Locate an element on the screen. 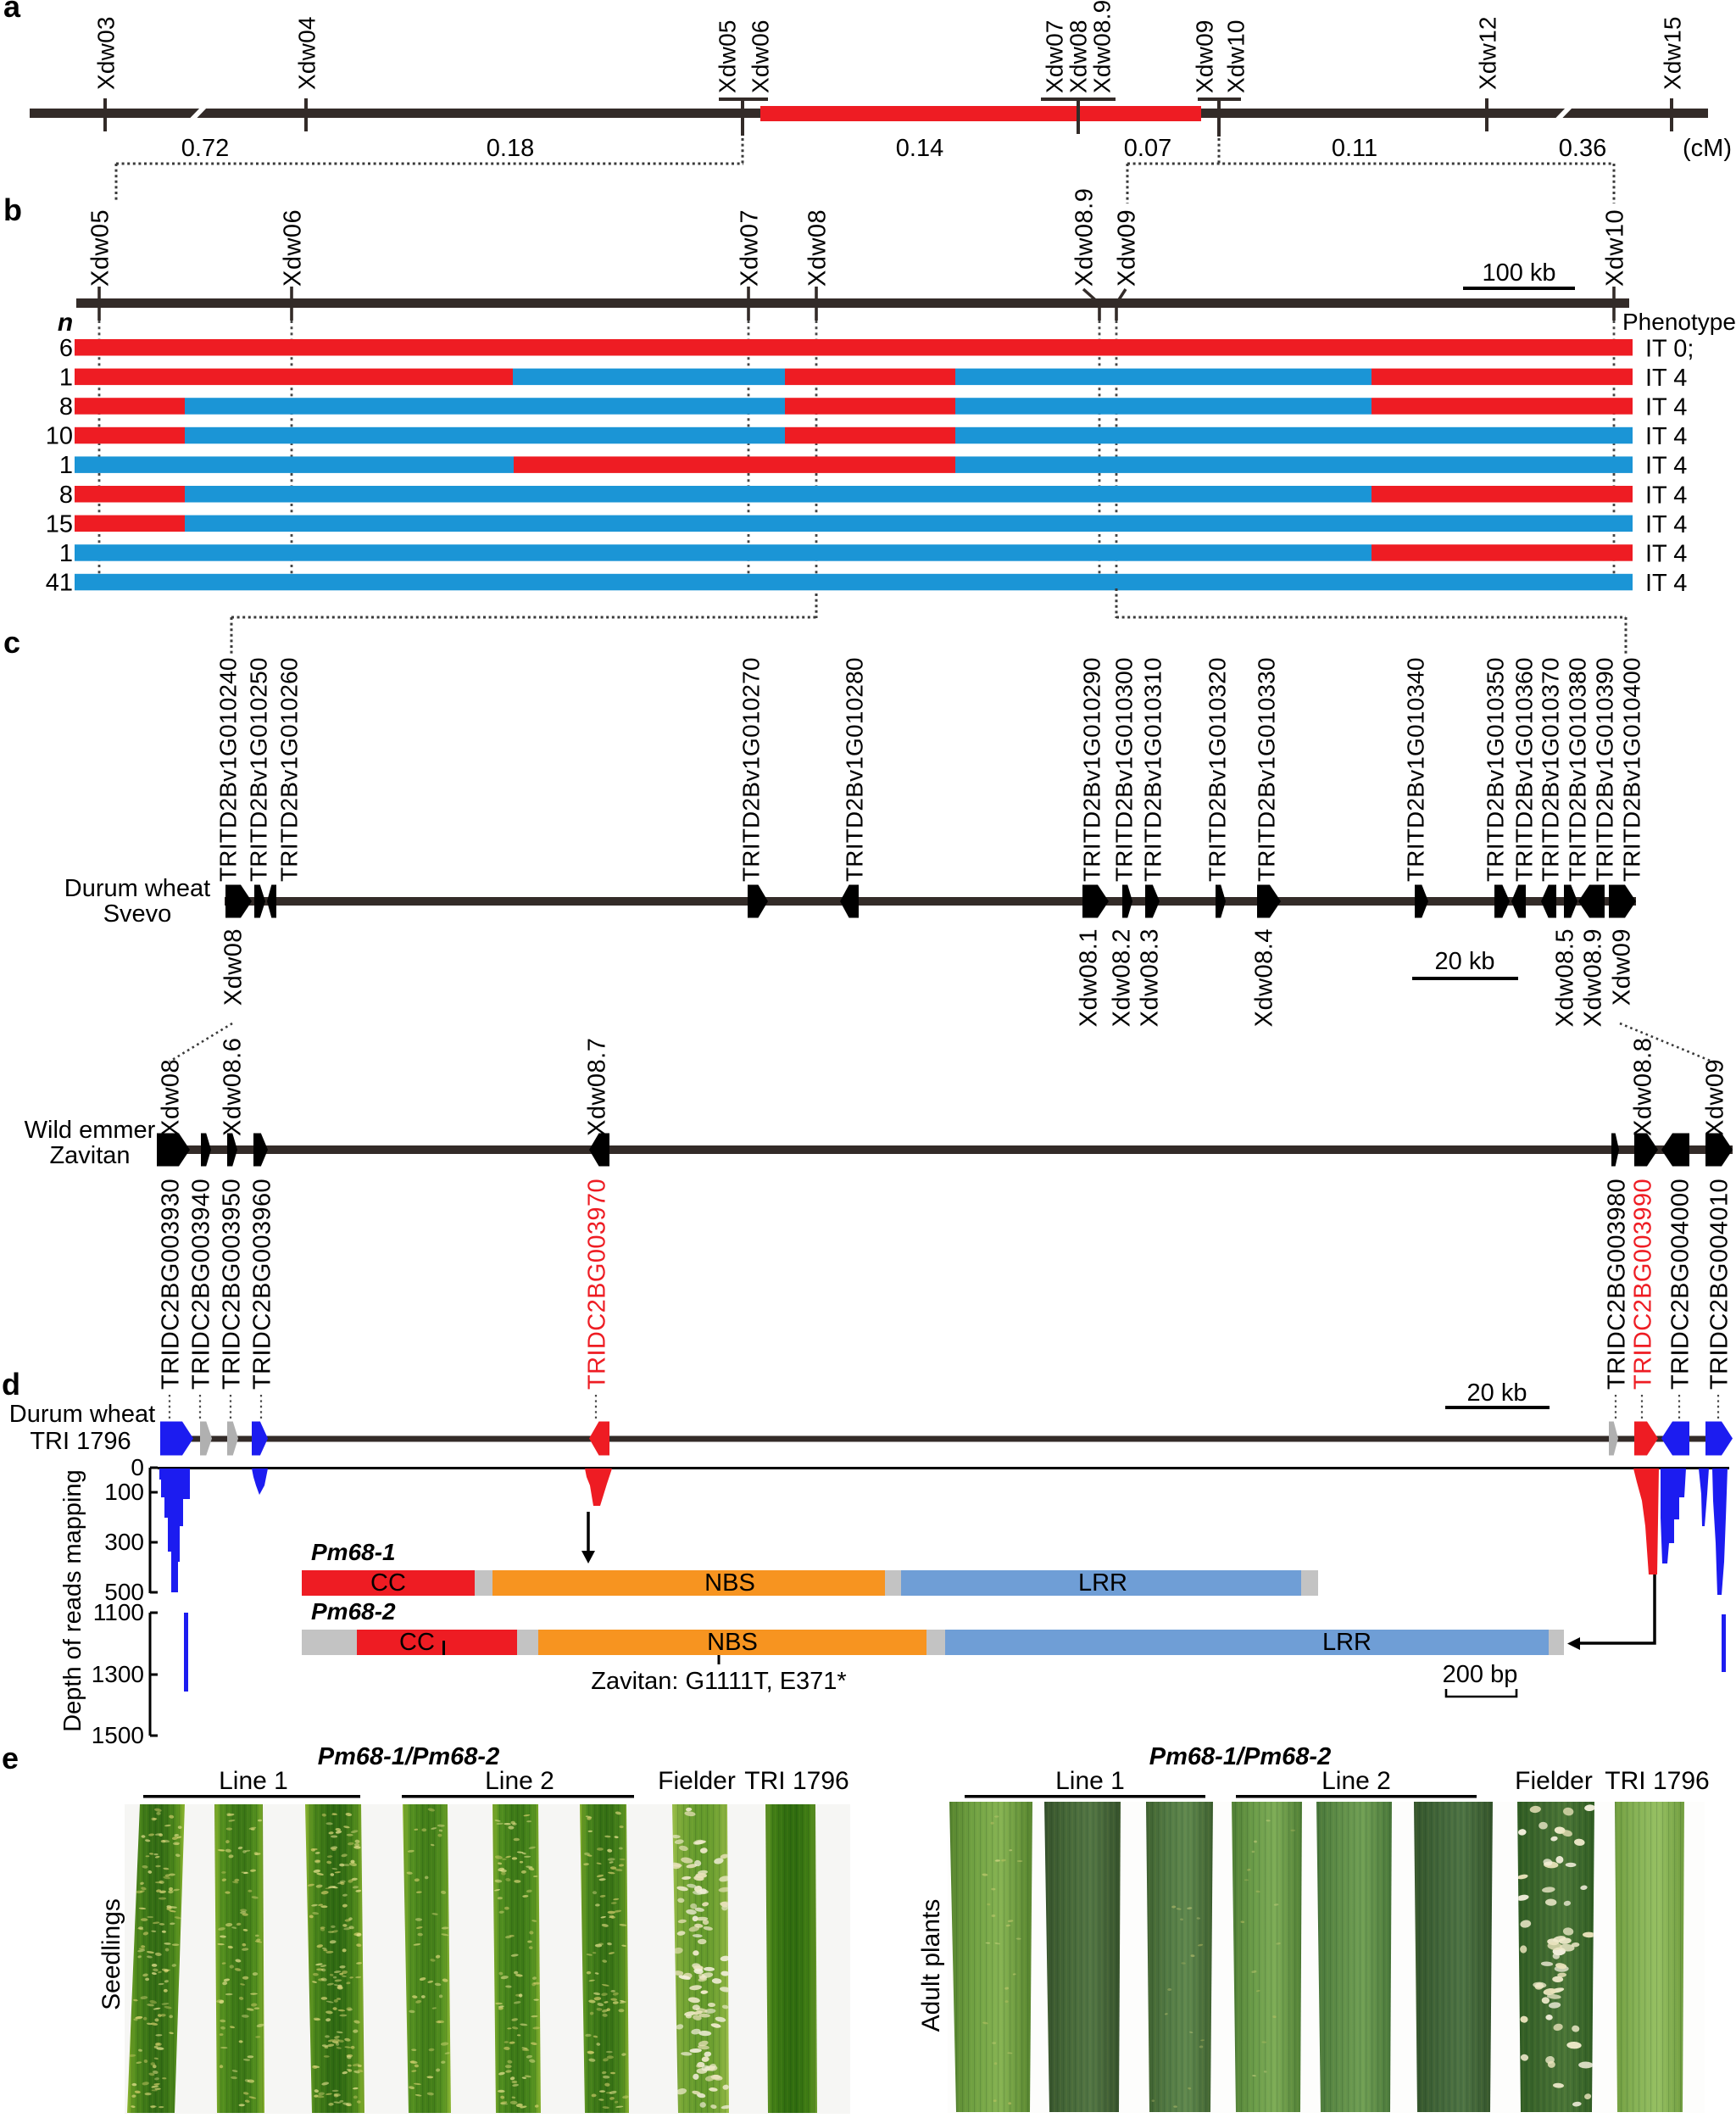 The height and width of the screenshot is (2118, 1736). svg-text: TRIDC2BG003930 is located at coordinates (171, 1284).